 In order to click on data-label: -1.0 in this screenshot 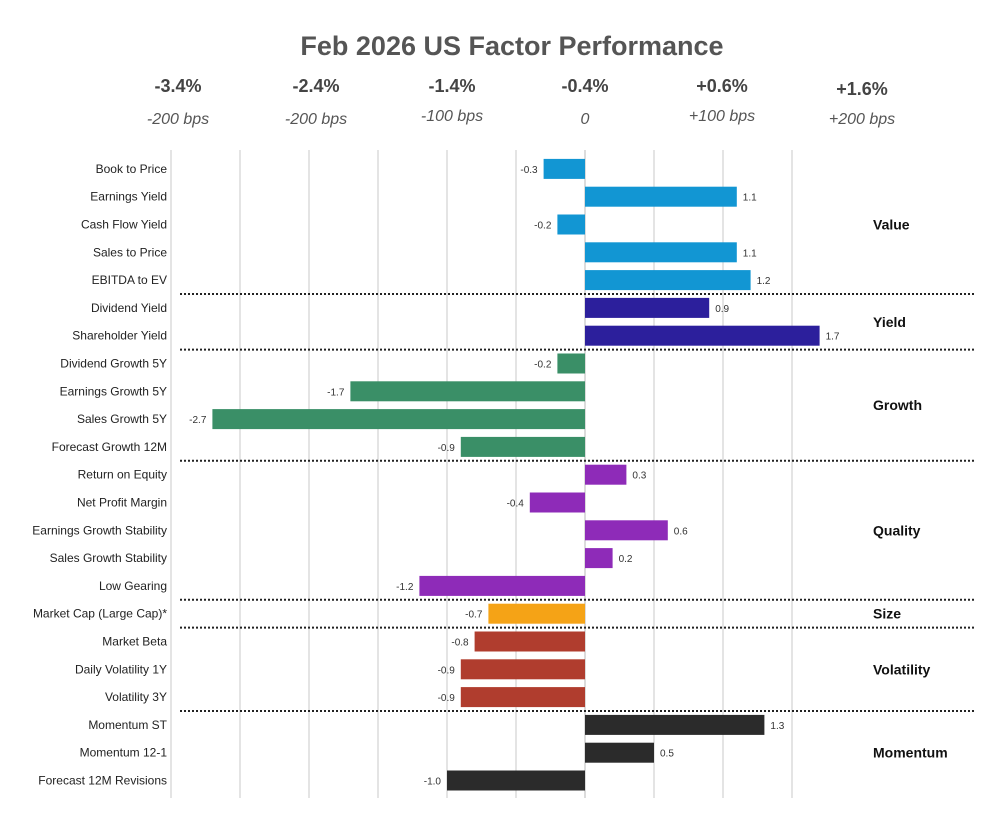, I will do `click(433, 782)`.